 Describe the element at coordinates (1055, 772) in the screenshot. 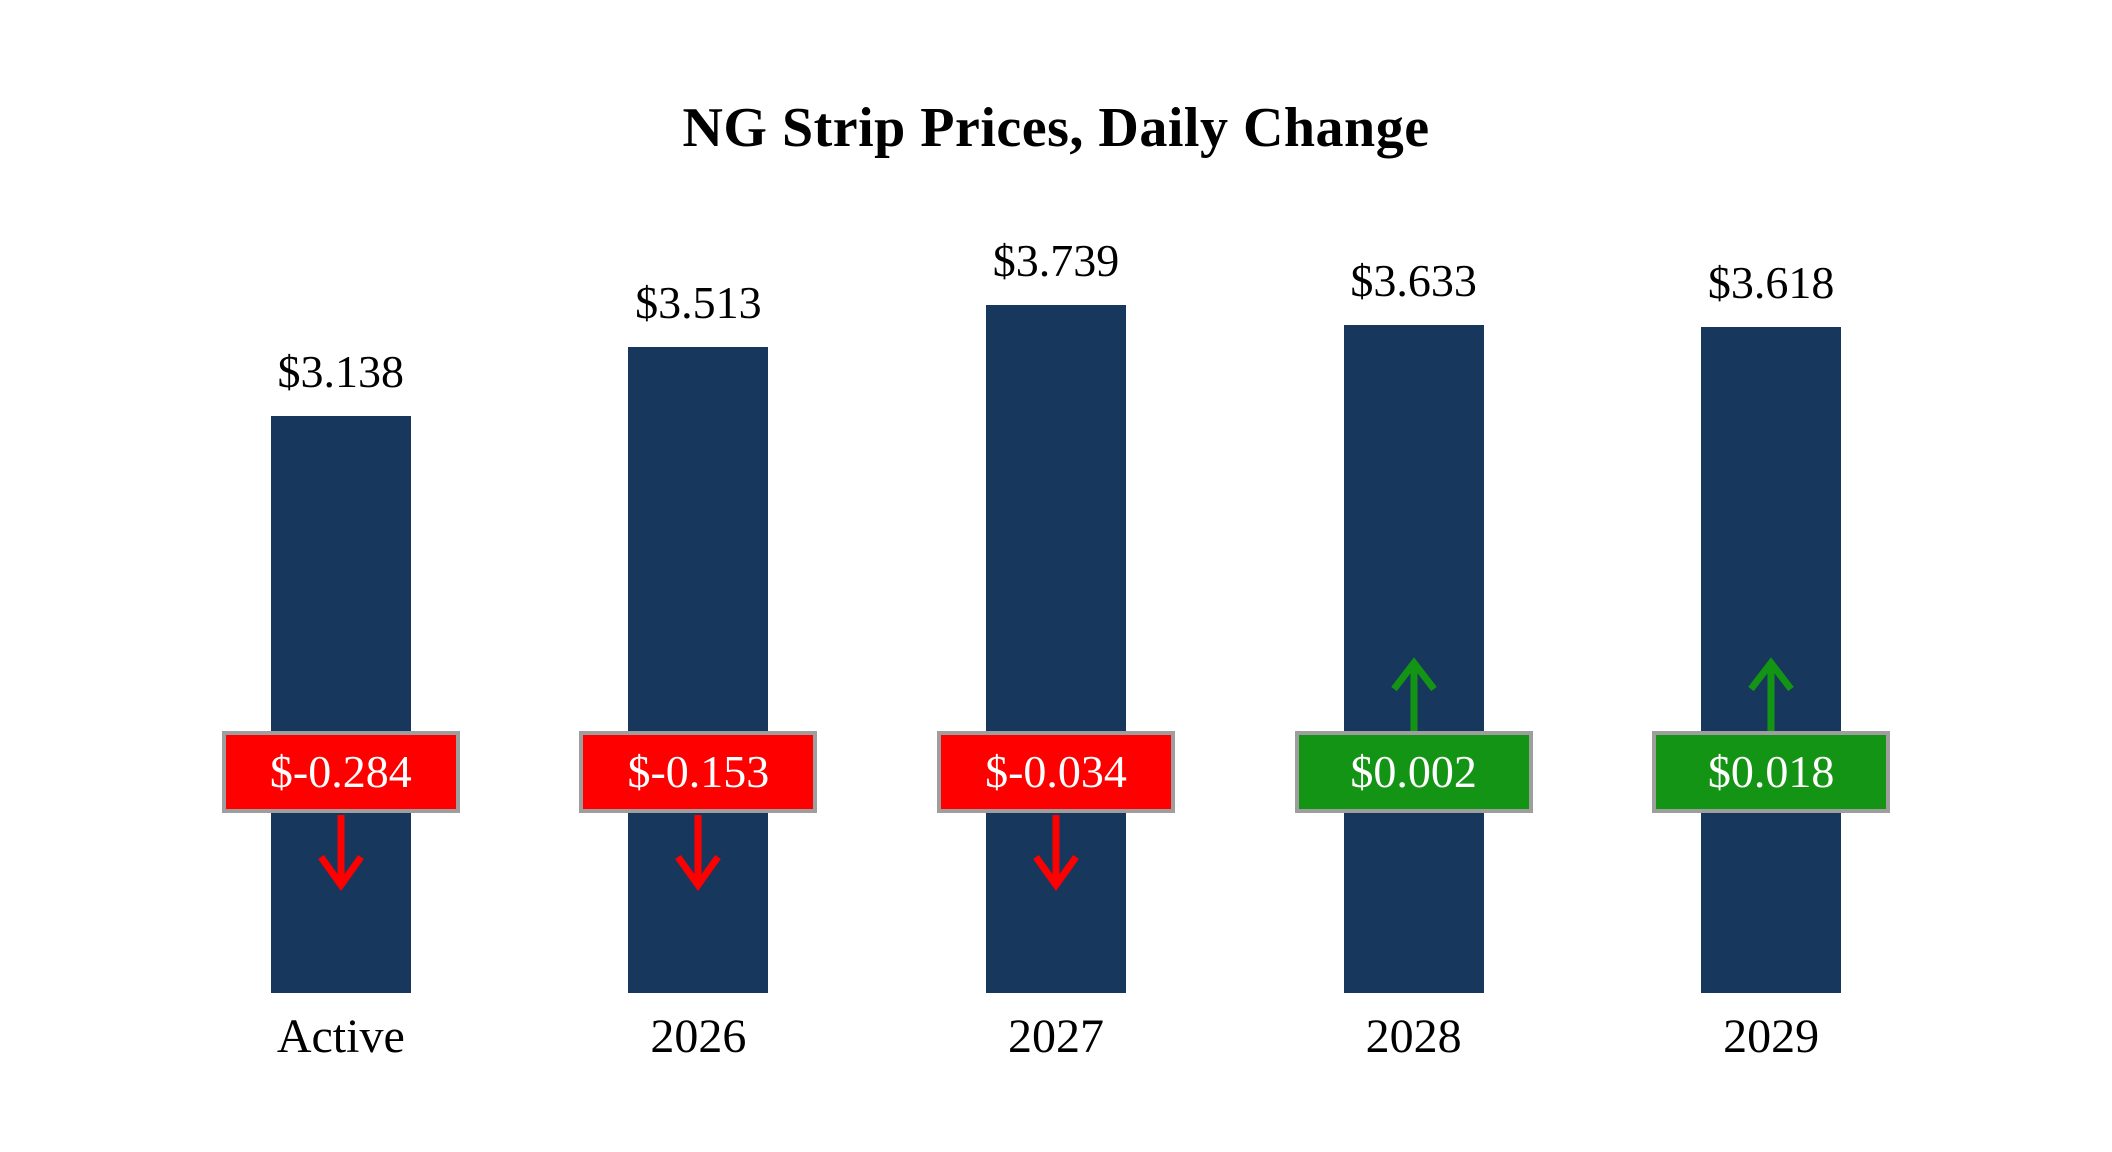

I see `change-badge: $-0.034` at that location.